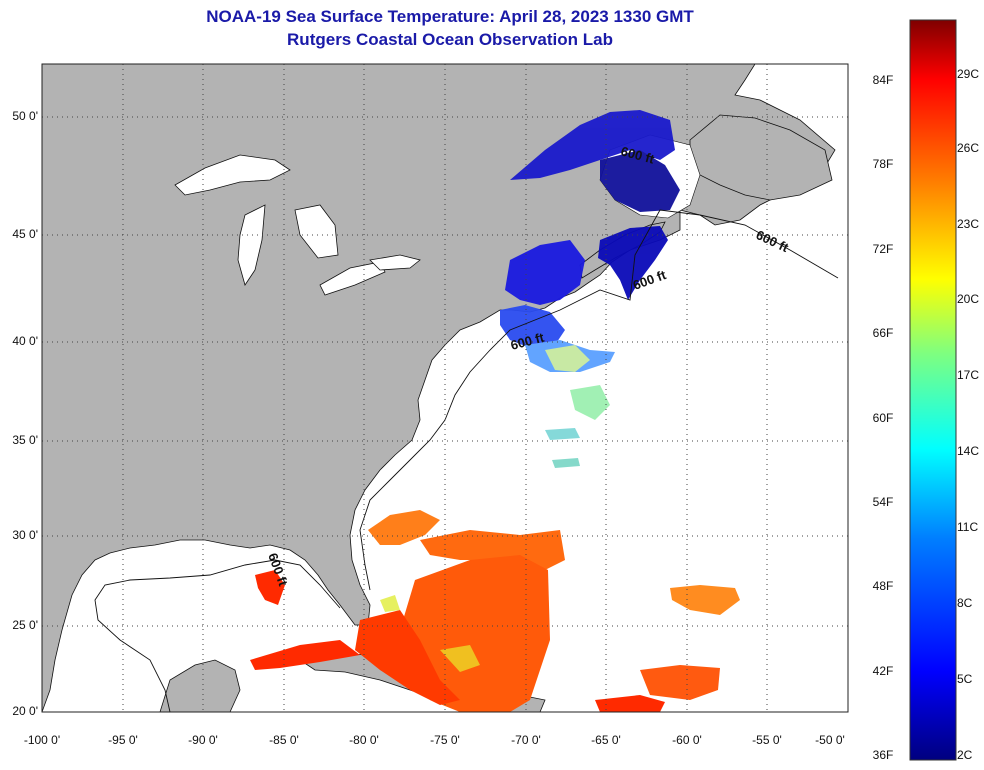 This screenshot has width=984, height=770. What do you see at coordinates (933, 390) in the screenshot?
I see `colorbar` at bounding box center [933, 390].